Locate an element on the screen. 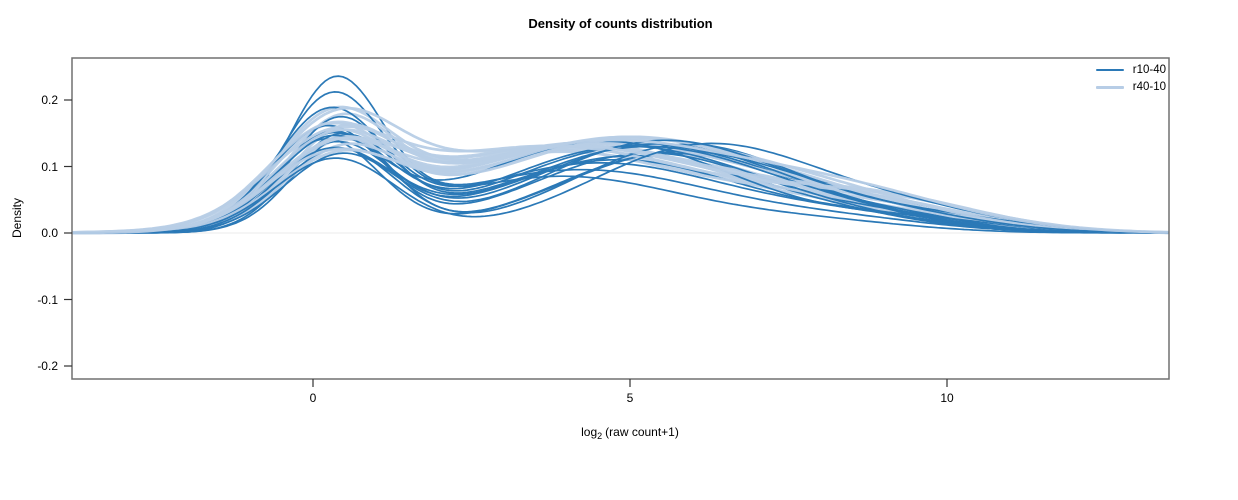 The image size is (1238, 500). x-axis-label: log2 (raw count+1) is located at coordinates (630, 433).